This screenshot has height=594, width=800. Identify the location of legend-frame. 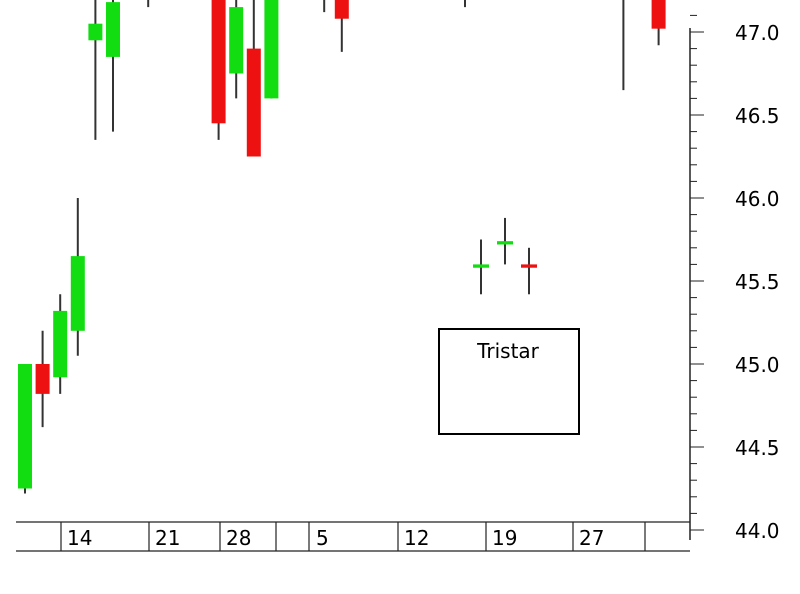
(509, 381).